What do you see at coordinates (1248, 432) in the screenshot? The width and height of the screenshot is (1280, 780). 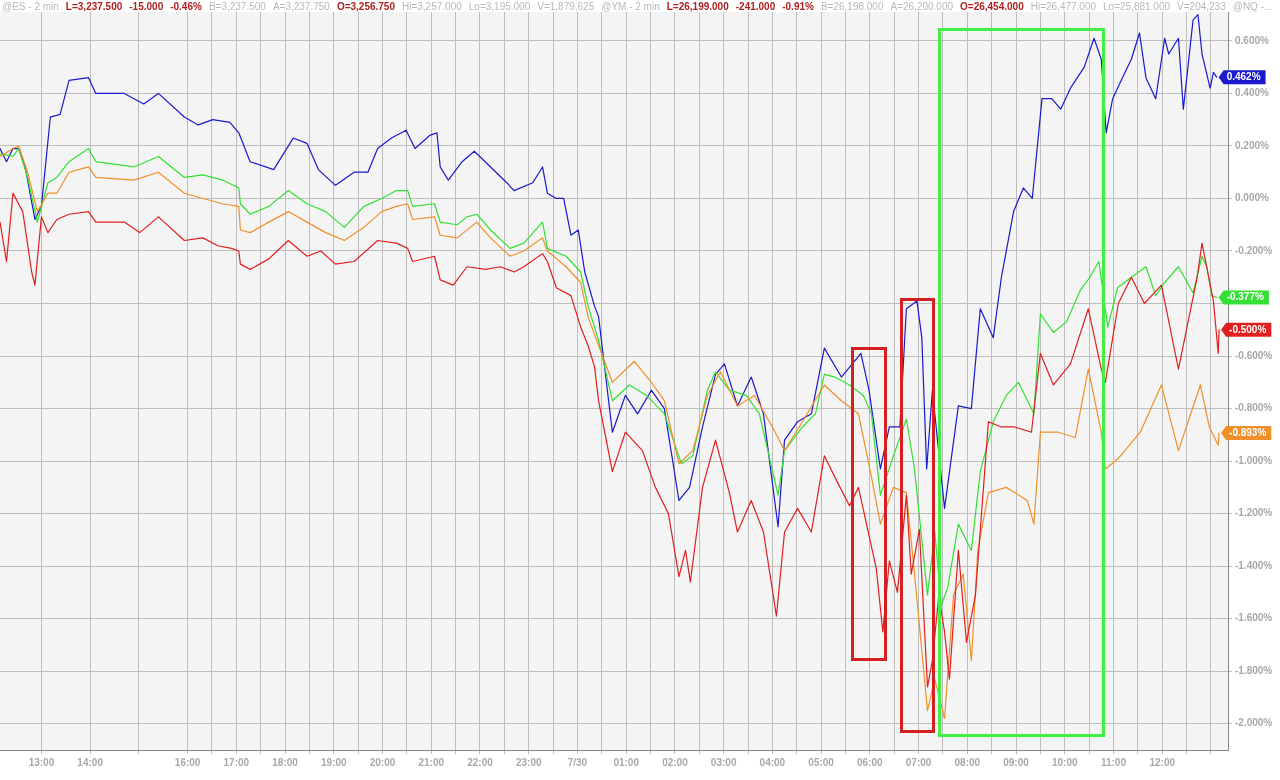 I see `data-label: -0.893%` at bounding box center [1248, 432].